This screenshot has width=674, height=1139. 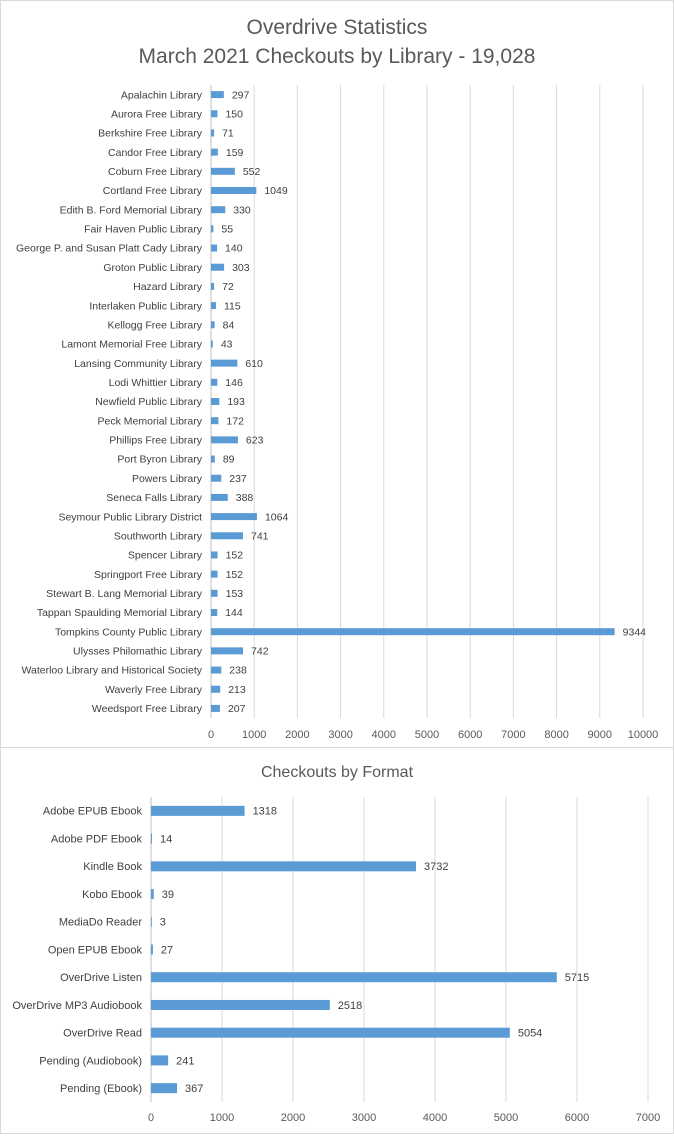 What do you see at coordinates (265, 812) in the screenshot?
I see `data-label: 1318` at bounding box center [265, 812].